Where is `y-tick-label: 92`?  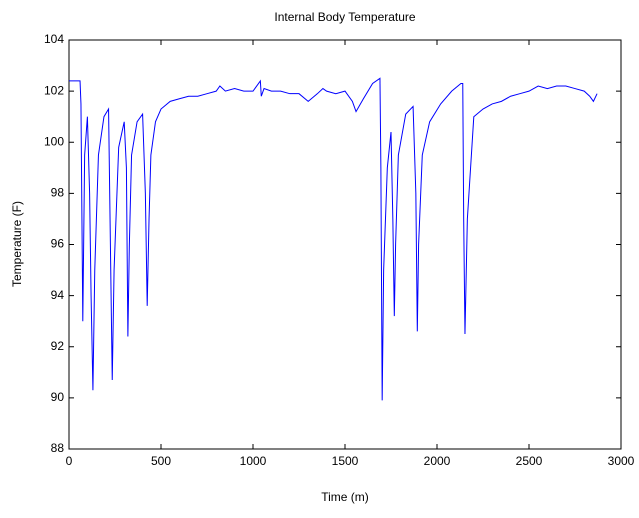 y-tick-label: 92 is located at coordinates (58, 346).